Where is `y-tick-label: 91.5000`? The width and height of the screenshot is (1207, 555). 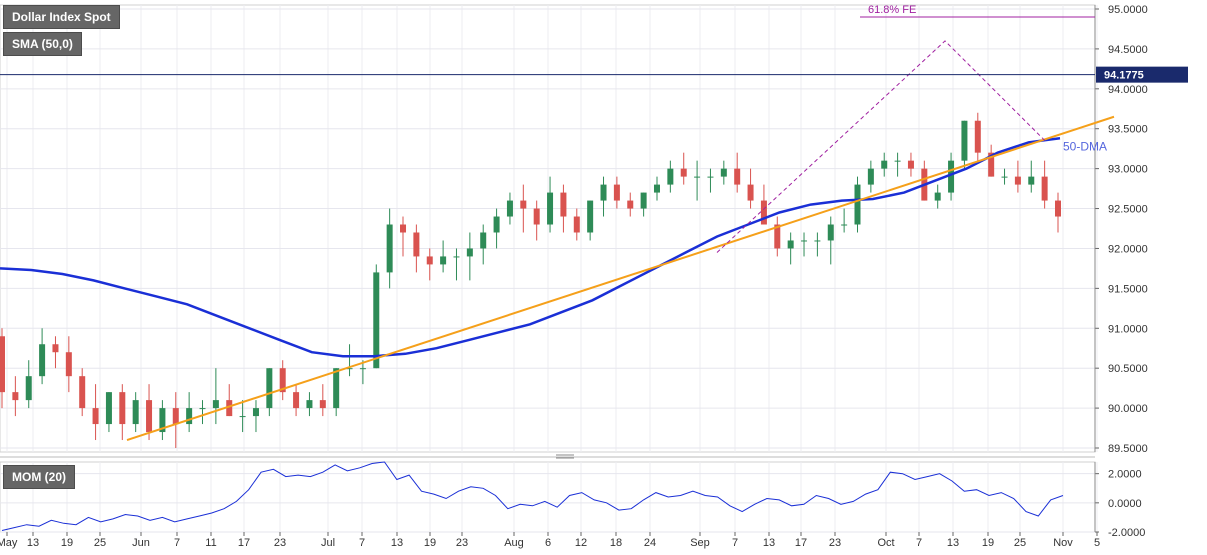
y-tick-label: 91.5000 is located at coordinates (1128, 289).